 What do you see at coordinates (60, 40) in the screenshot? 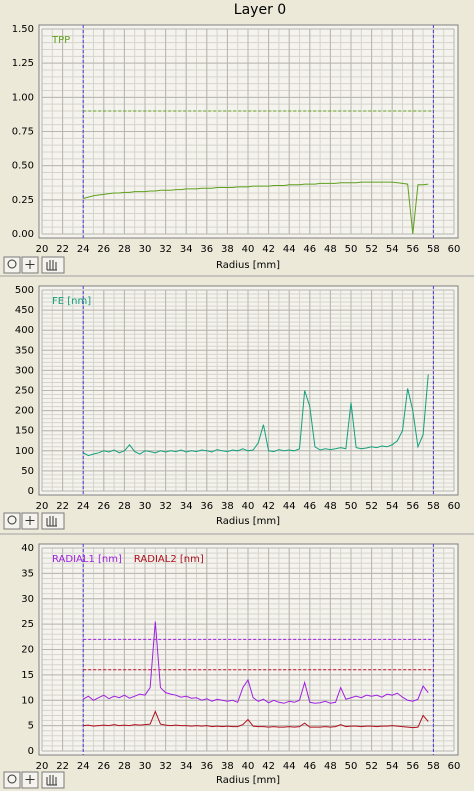
I see `legend-label: TPP` at bounding box center [60, 40].